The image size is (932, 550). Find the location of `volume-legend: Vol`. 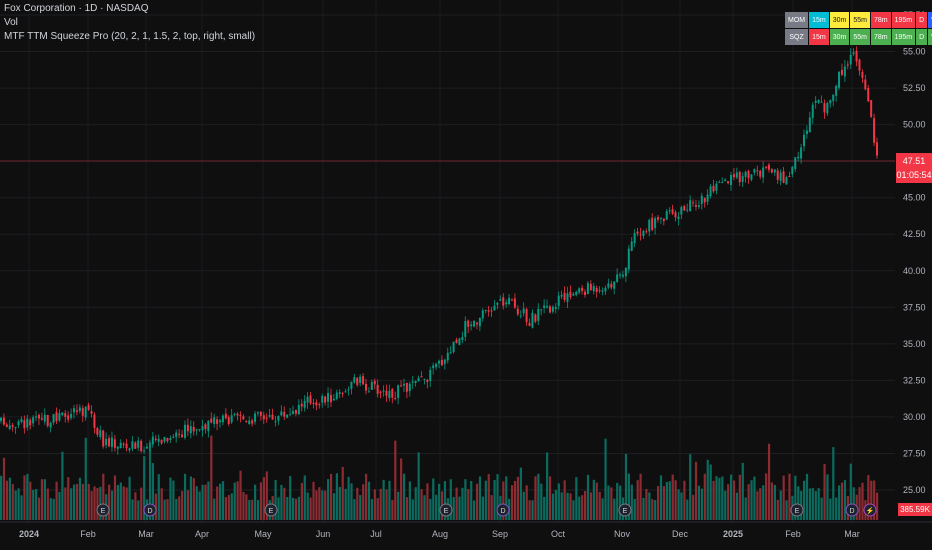

volume-legend: Vol is located at coordinates (11, 22).